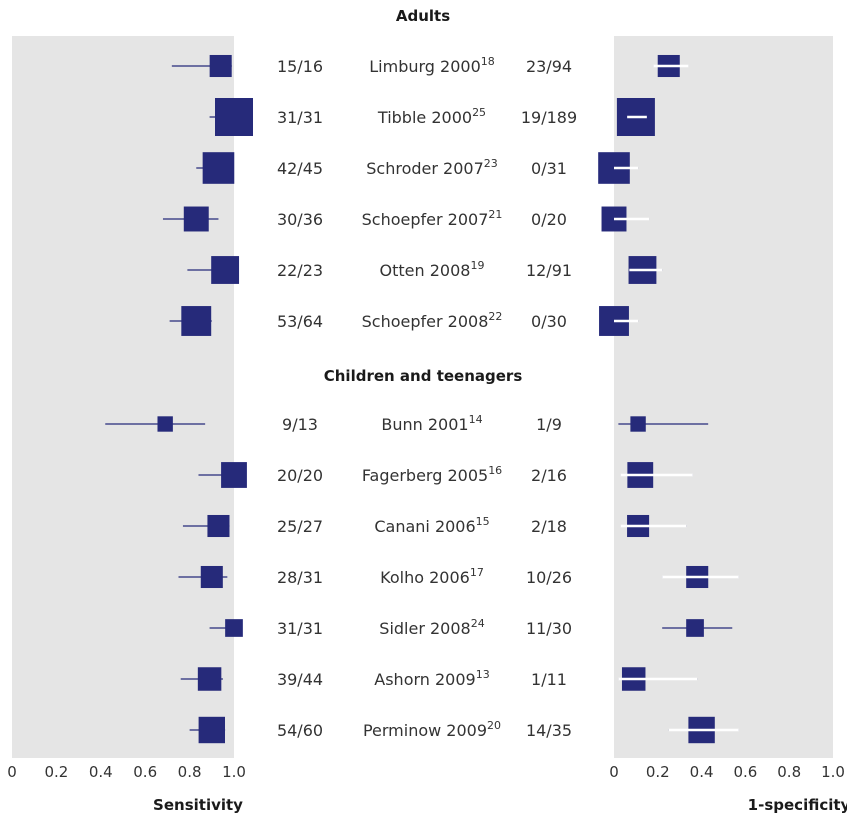  What do you see at coordinates (425, 577) in the screenshot?
I see `study-label: Kolho 2006` at bounding box center [425, 577].